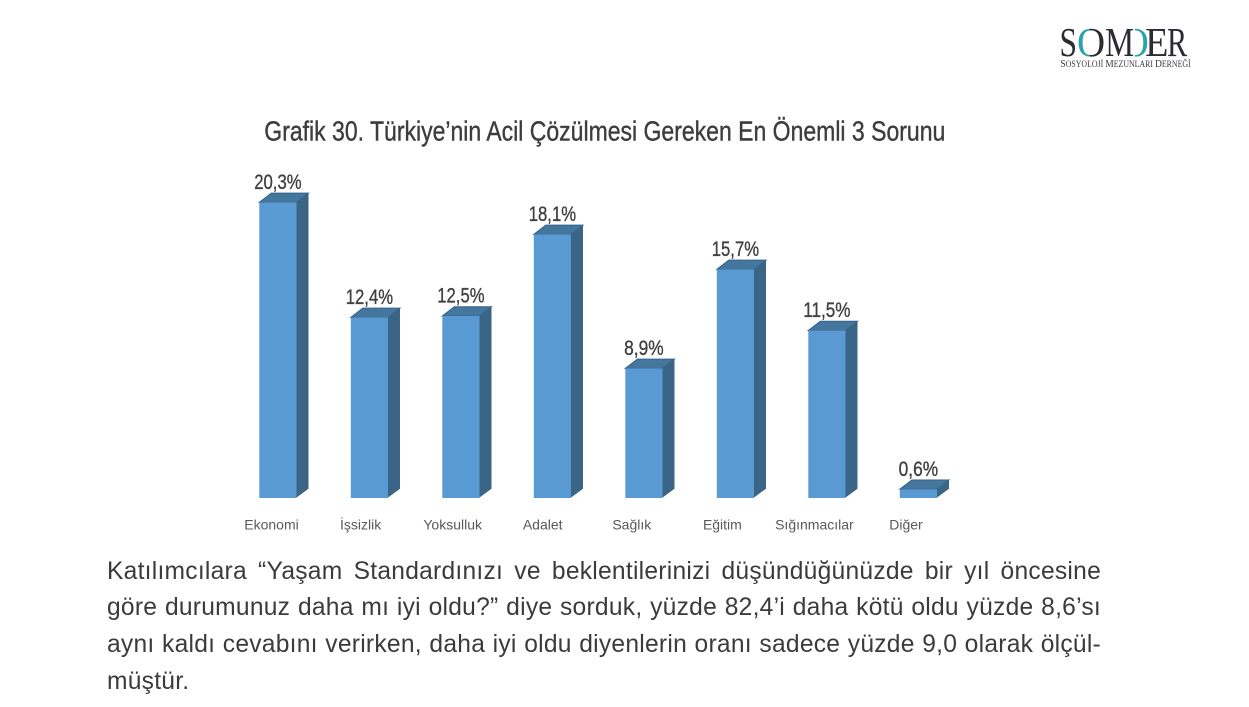 The image size is (1249, 707). What do you see at coordinates (644, 348) in the screenshot?
I see `svg-text: 8,9%` at bounding box center [644, 348].